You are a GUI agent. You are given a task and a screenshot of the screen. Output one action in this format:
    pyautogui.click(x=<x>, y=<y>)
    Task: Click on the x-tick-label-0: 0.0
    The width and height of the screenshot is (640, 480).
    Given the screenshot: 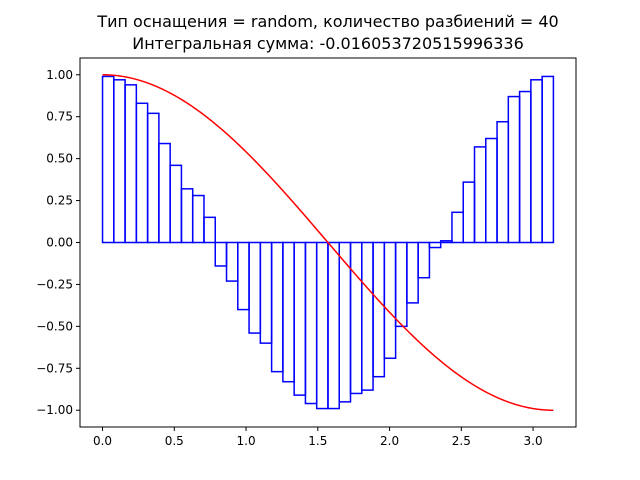 What is the action you would take?
    pyautogui.click(x=102, y=441)
    